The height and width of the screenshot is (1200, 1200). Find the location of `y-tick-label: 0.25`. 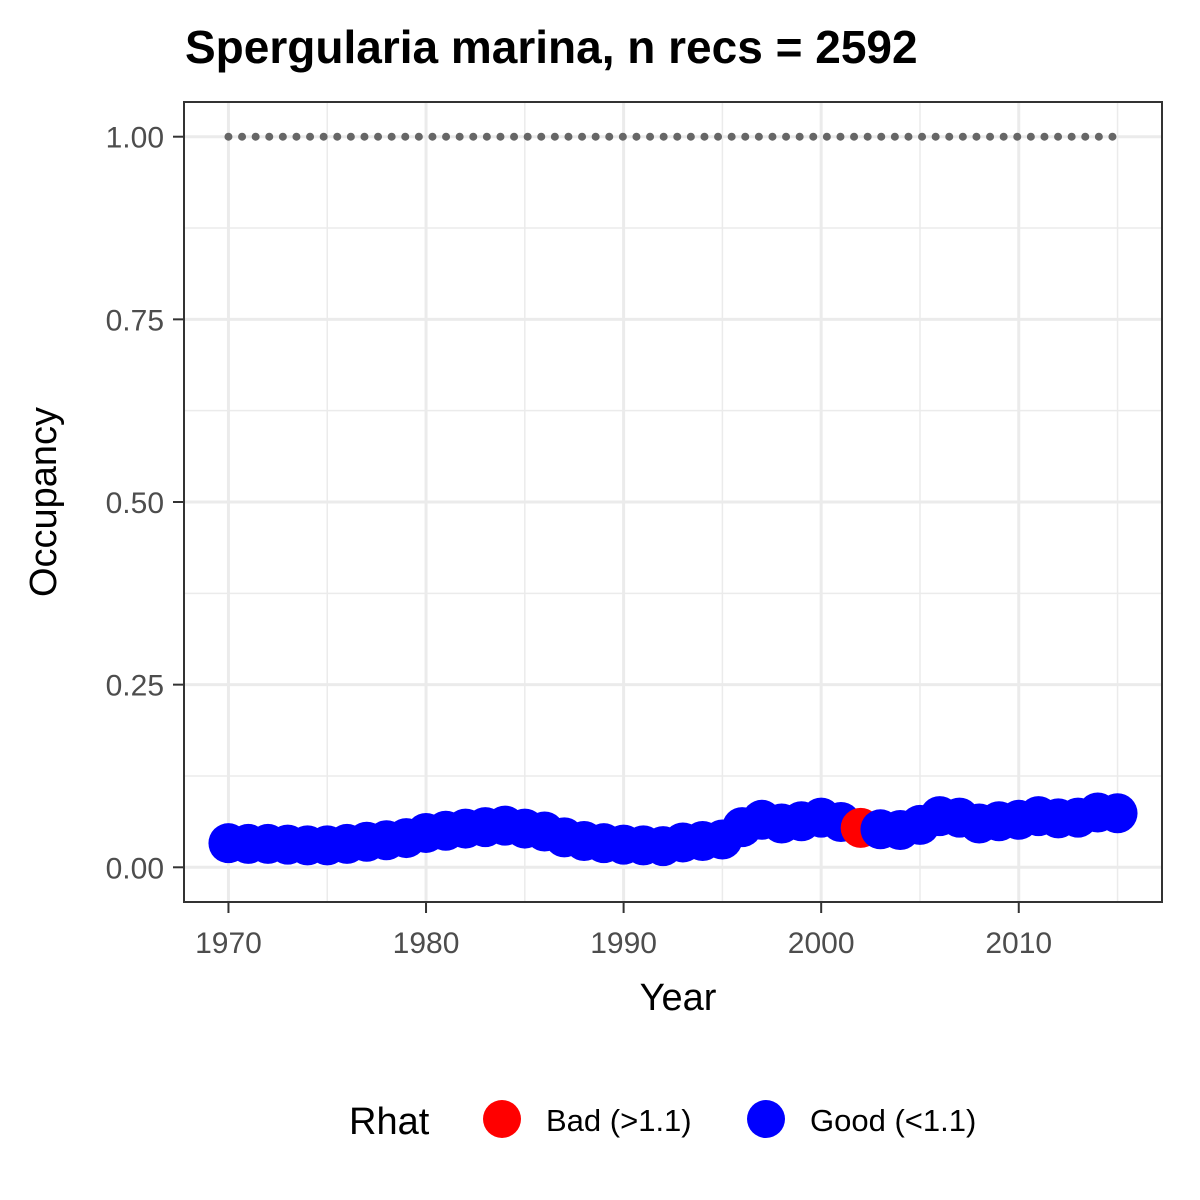

y-tick-label: 0.25 is located at coordinates (135, 686).